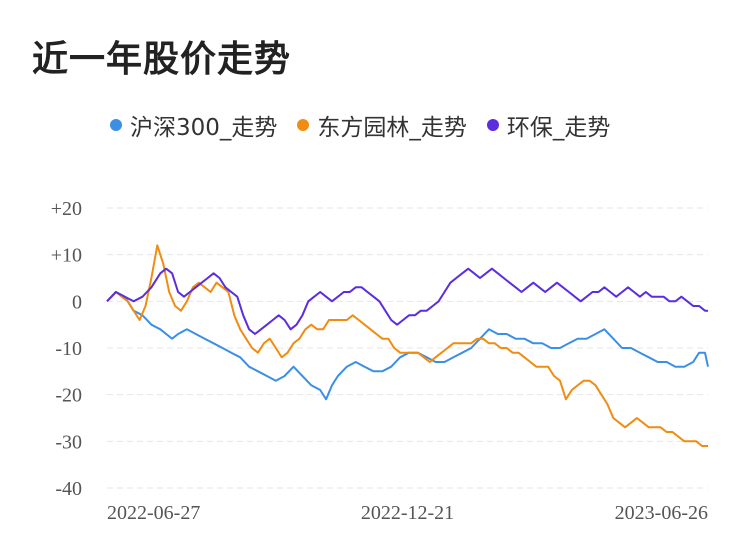 The image size is (750, 558). Describe the element at coordinates (66, 209) in the screenshot. I see `y-tick-label: +20` at that location.